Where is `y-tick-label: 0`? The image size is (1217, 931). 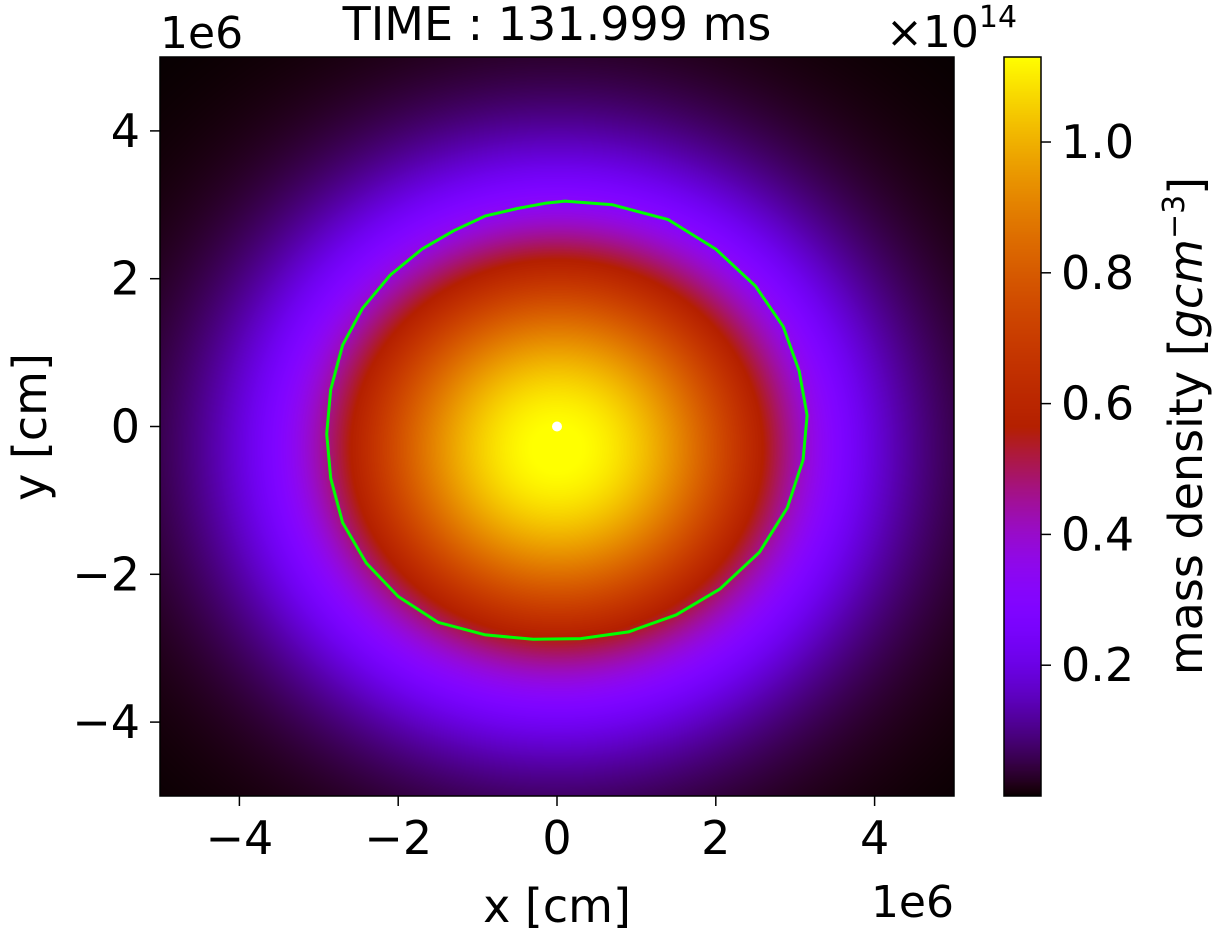 y-tick-label: 0 is located at coordinates (125, 427).